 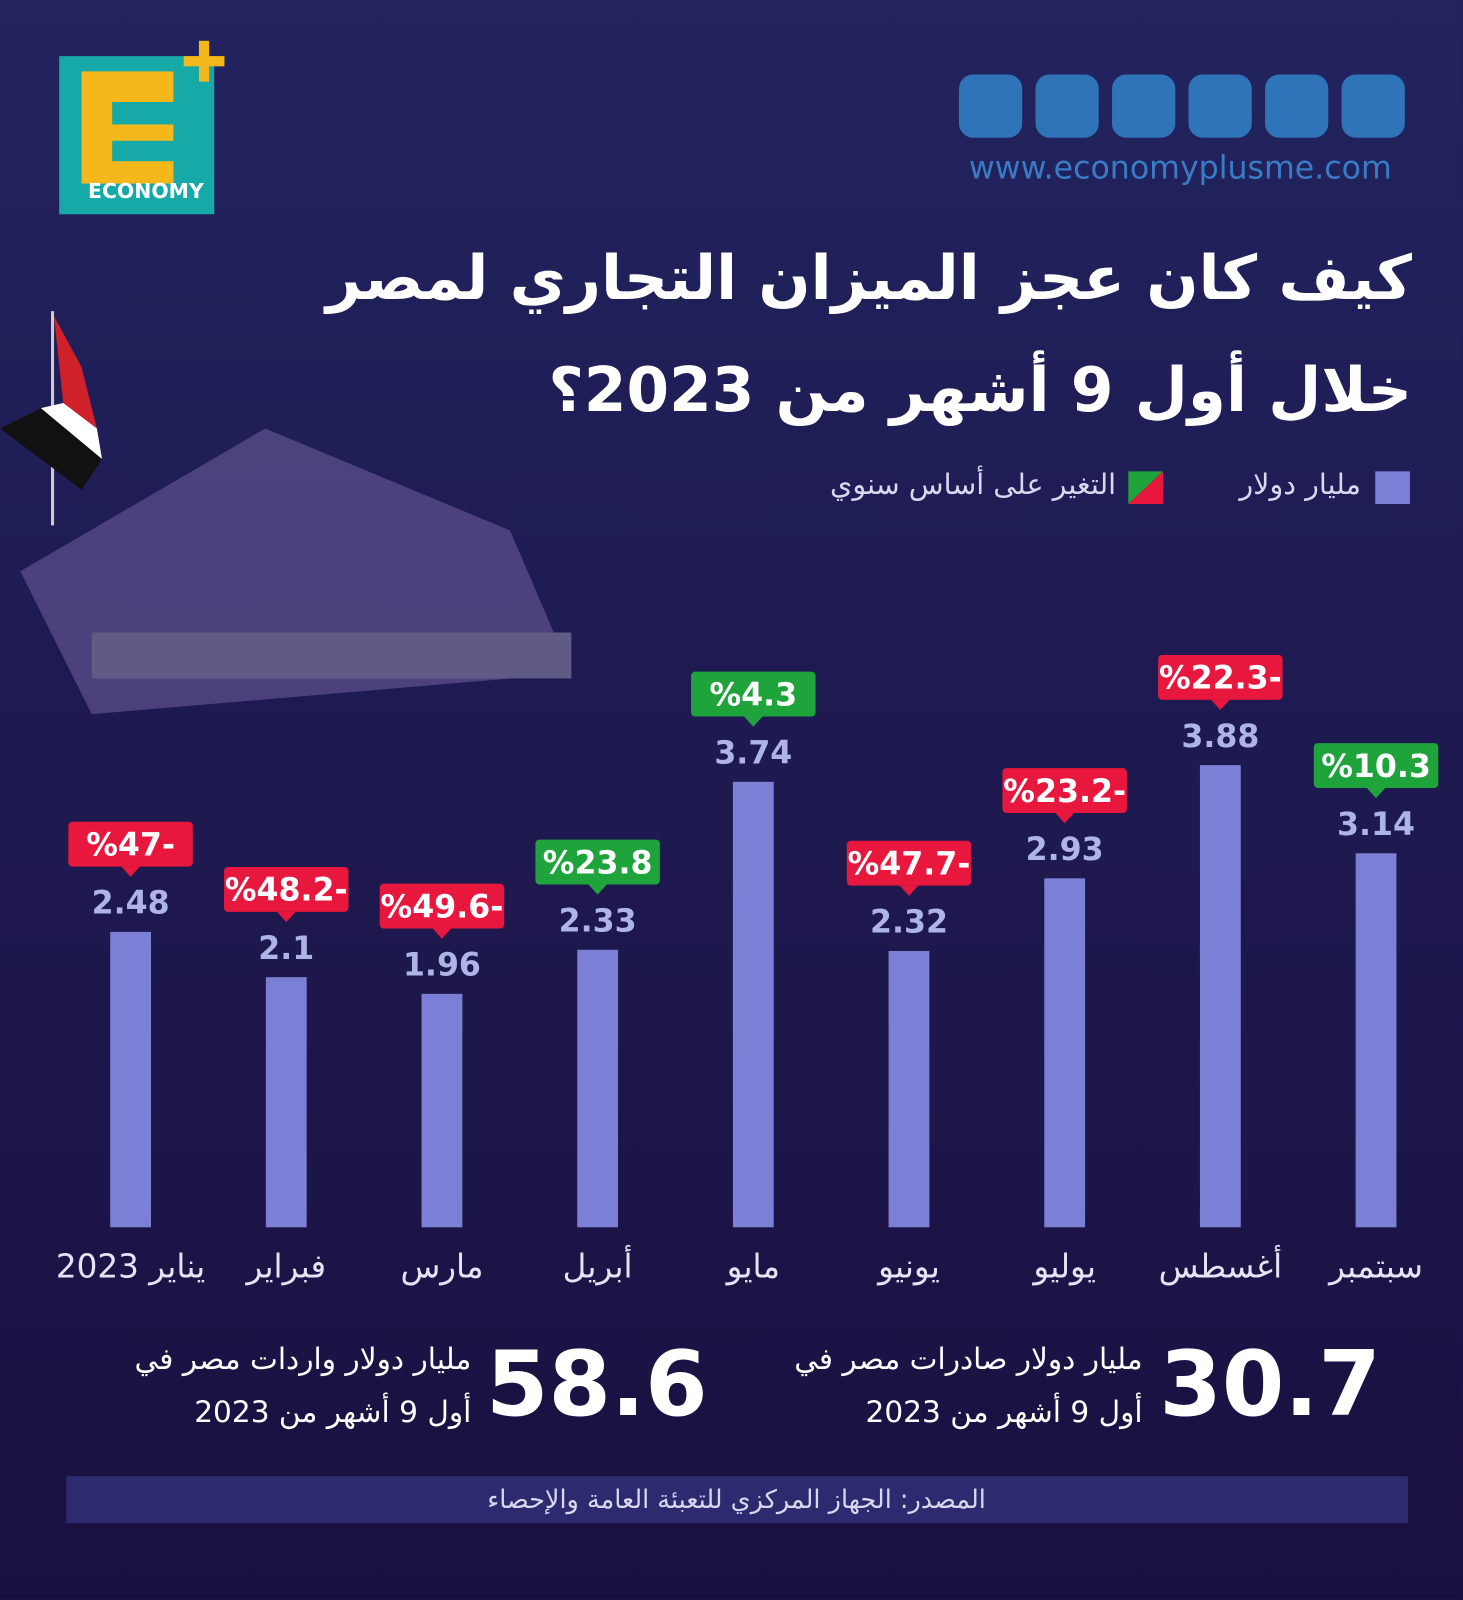 What do you see at coordinates (1146, 487) in the screenshot?
I see `legend-swatch-negative` at bounding box center [1146, 487].